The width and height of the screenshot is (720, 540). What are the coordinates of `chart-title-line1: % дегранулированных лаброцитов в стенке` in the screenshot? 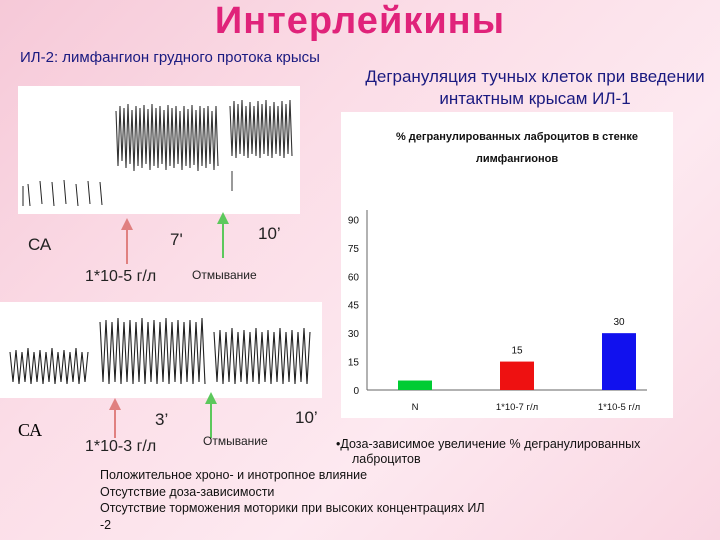 It's located at (517, 137).